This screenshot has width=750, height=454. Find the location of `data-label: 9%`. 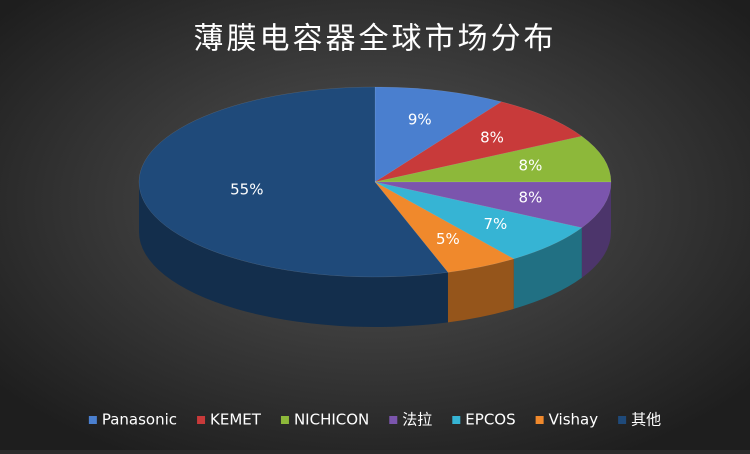

data-label: 9% is located at coordinates (420, 119).